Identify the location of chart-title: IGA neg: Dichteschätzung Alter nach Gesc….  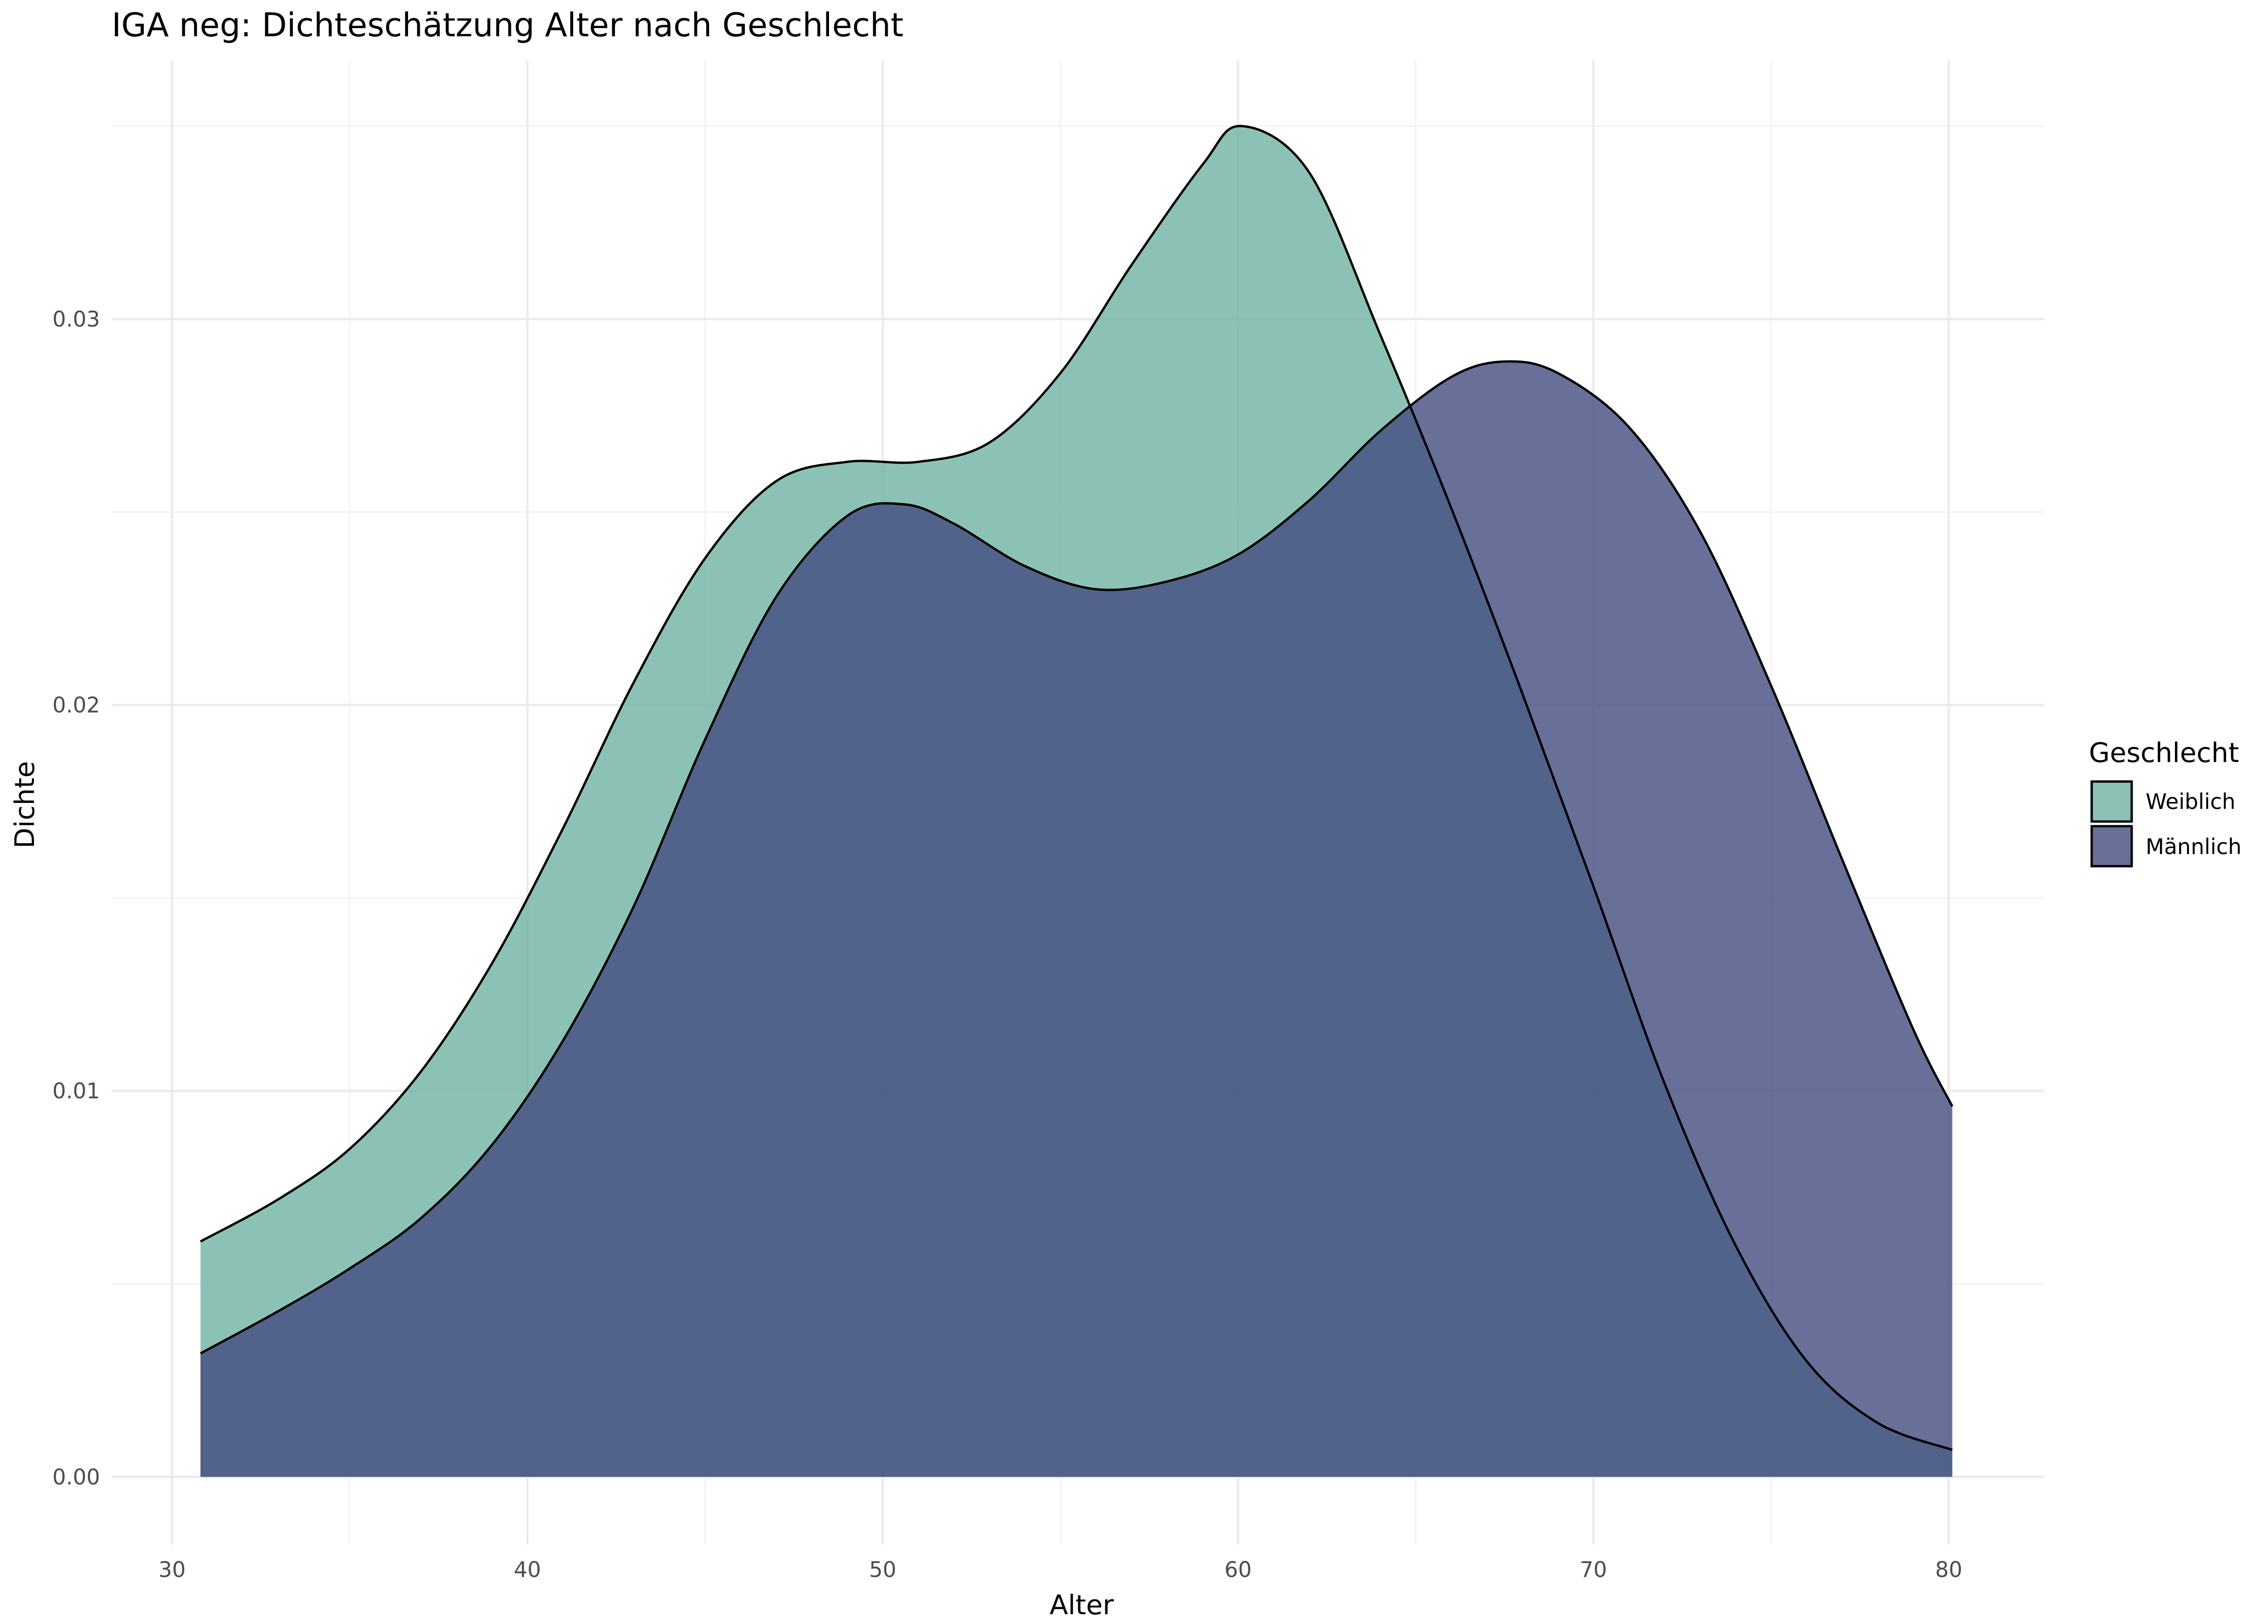
(507, 25).